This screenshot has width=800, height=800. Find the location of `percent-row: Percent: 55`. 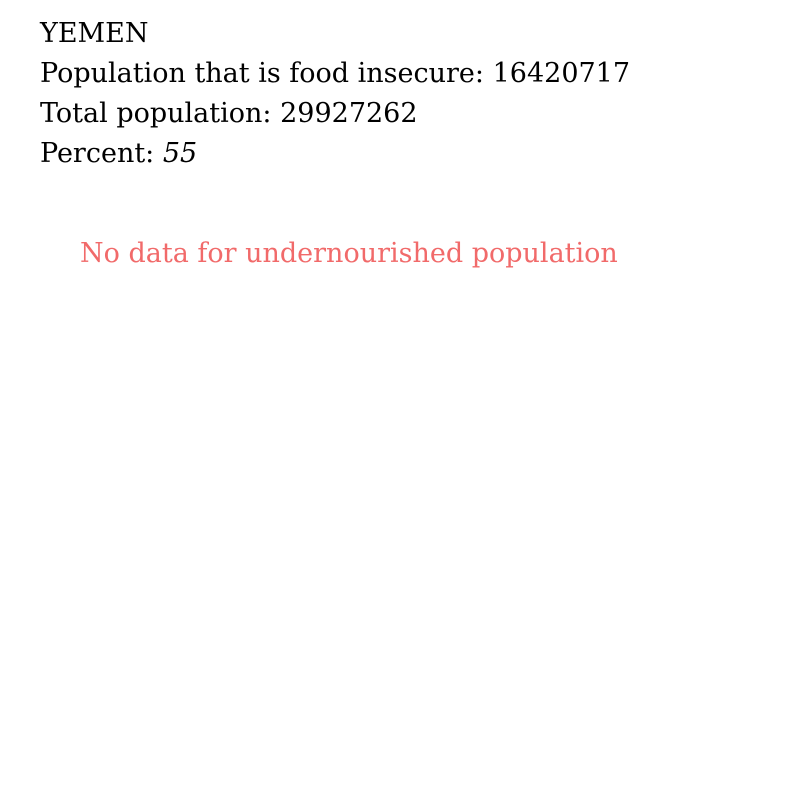

percent-row: Percent: 55 is located at coordinates (400, 154).